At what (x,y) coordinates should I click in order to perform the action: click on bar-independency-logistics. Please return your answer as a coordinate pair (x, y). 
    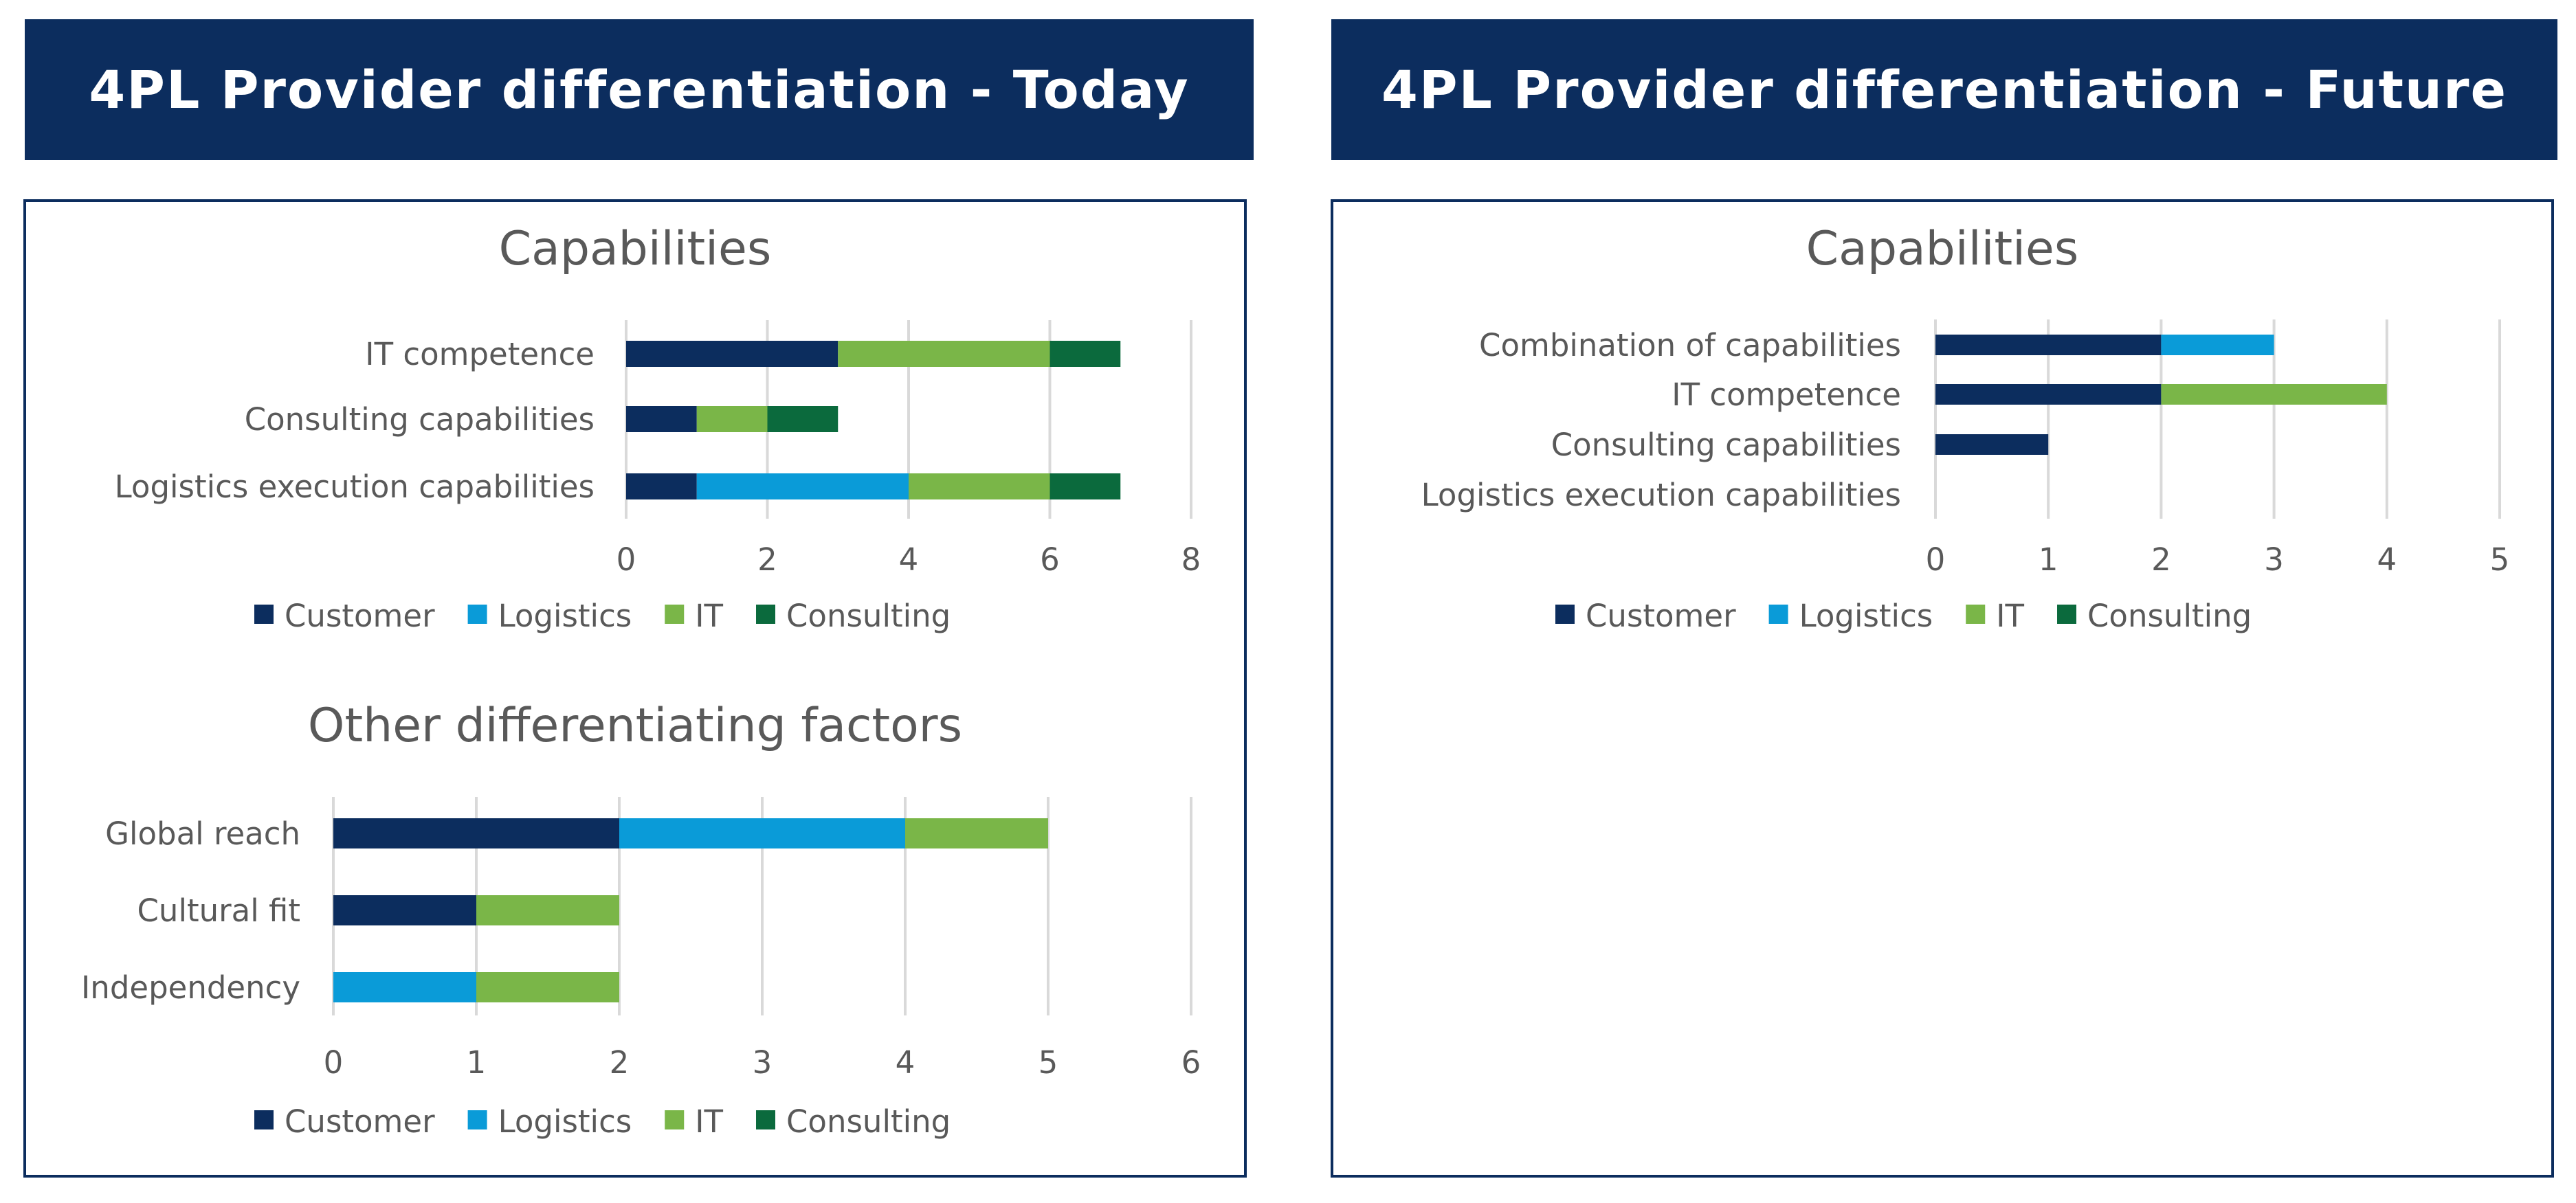
    Looking at the image, I should click on (404, 987).